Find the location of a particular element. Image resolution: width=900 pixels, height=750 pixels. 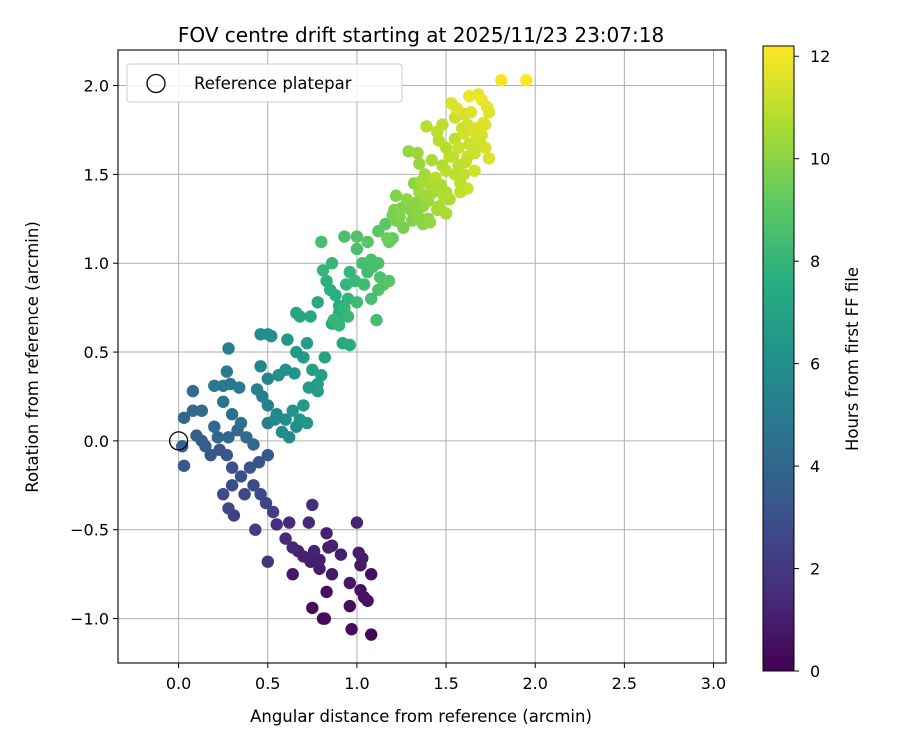

reference-point is located at coordinates (178, 441).